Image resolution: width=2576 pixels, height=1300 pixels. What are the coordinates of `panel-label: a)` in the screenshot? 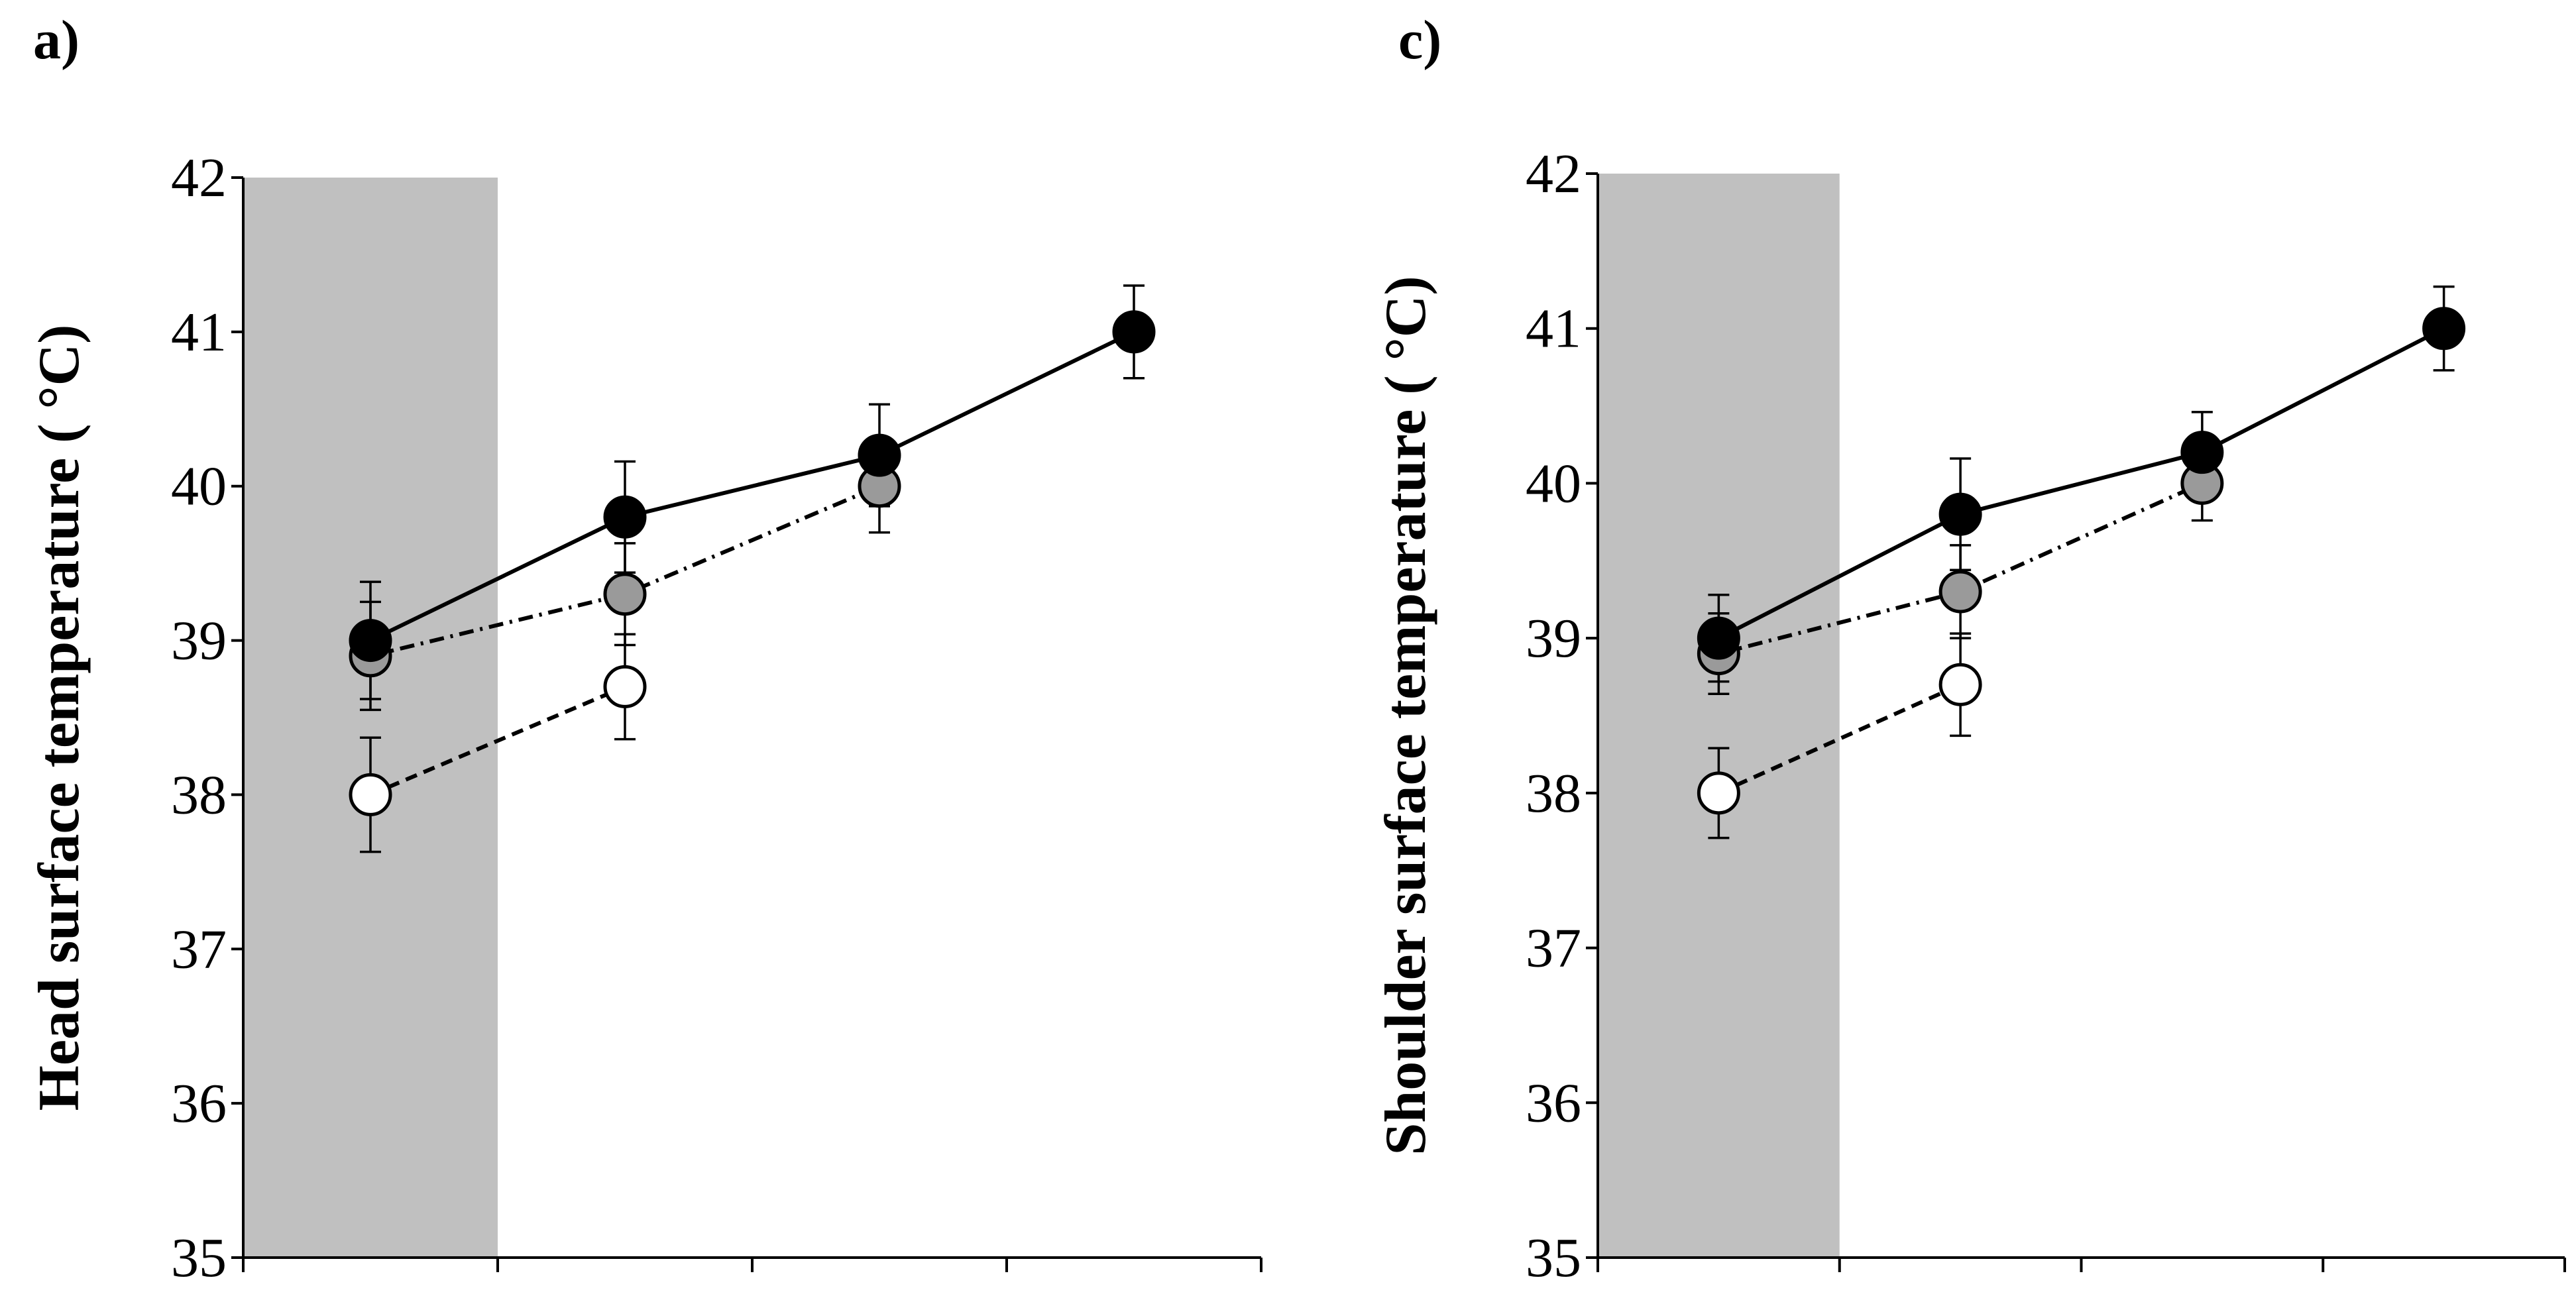 It's located at (56, 40).